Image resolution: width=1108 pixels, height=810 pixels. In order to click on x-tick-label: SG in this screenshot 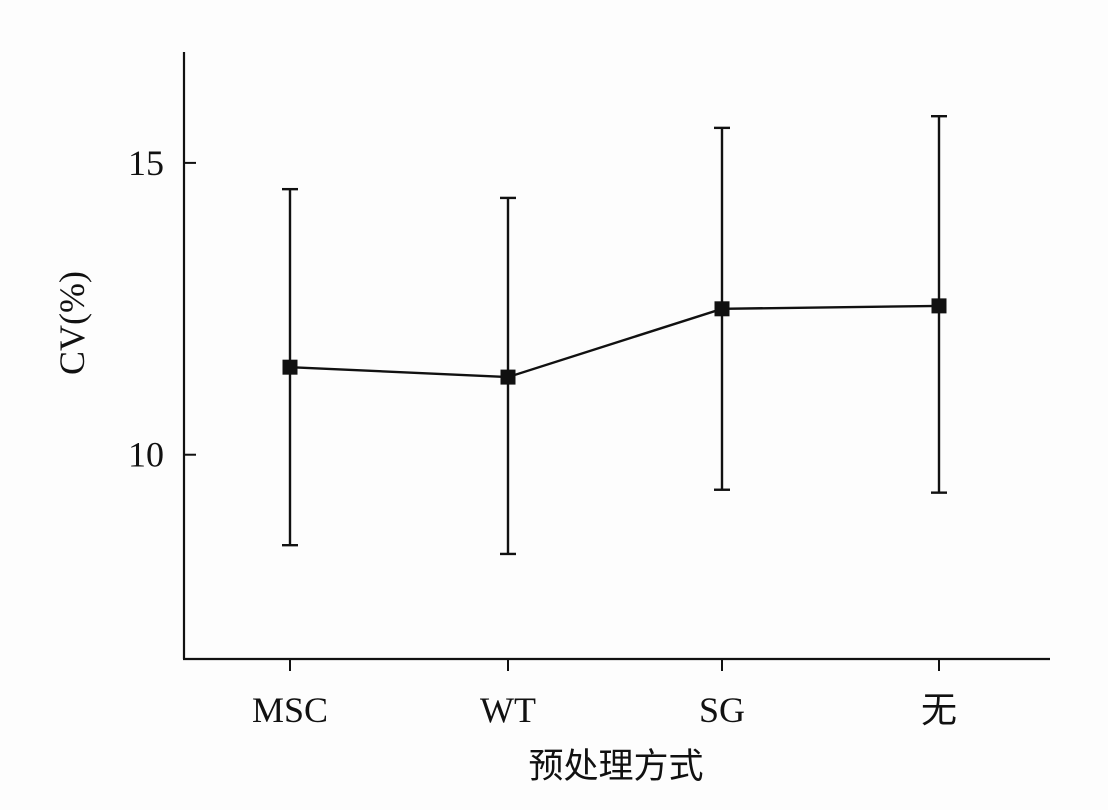, I will do `click(722, 710)`.